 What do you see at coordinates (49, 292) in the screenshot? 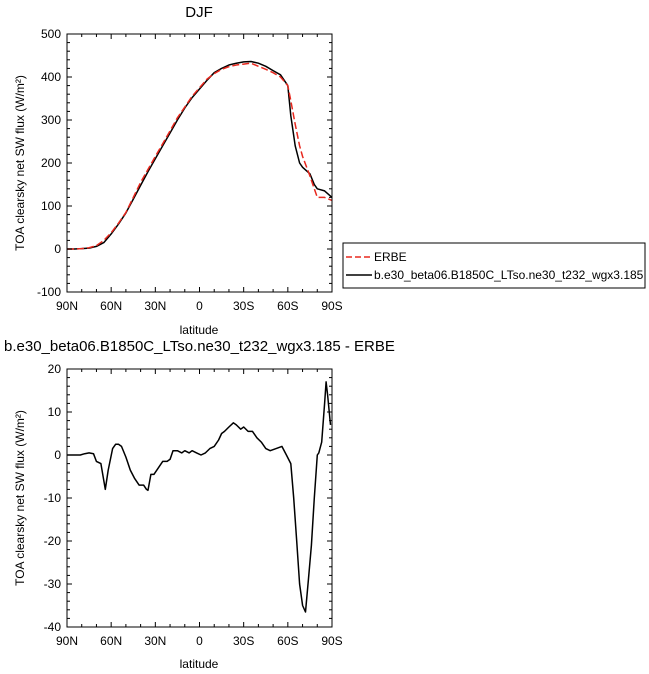
I see `top-ytick-label: -100` at bounding box center [49, 292].